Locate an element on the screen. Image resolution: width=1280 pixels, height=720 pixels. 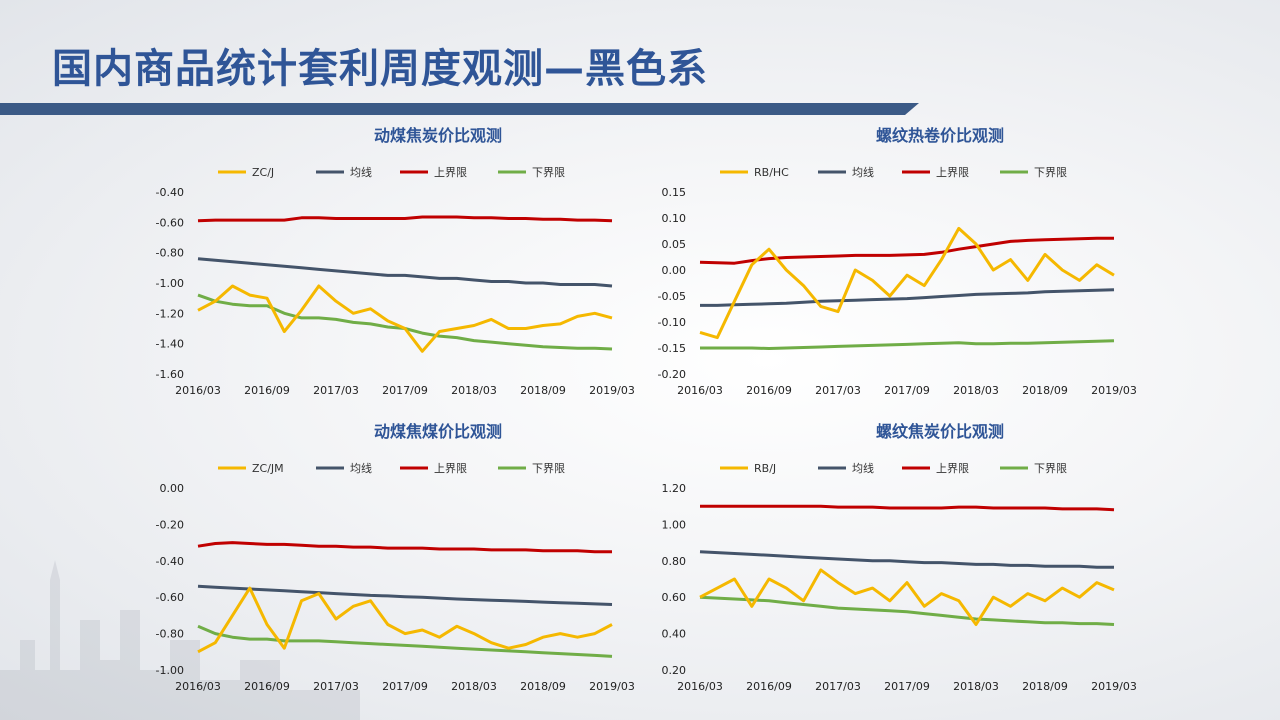
y-tick-label: 0.20 is located at coordinates (674, 670).